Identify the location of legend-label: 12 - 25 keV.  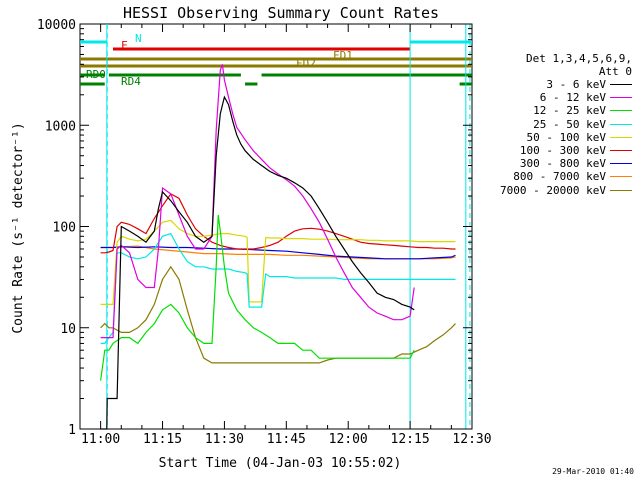
(569, 111).